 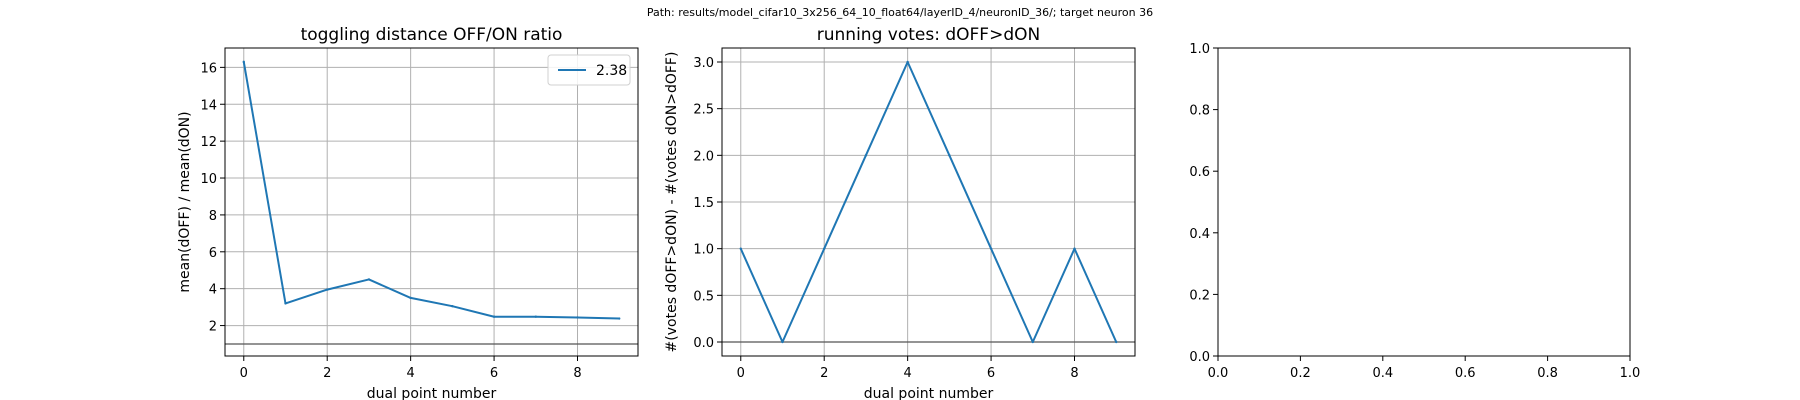 I want to click on y-tick-label: 1.5, so click(x=703, y=203).